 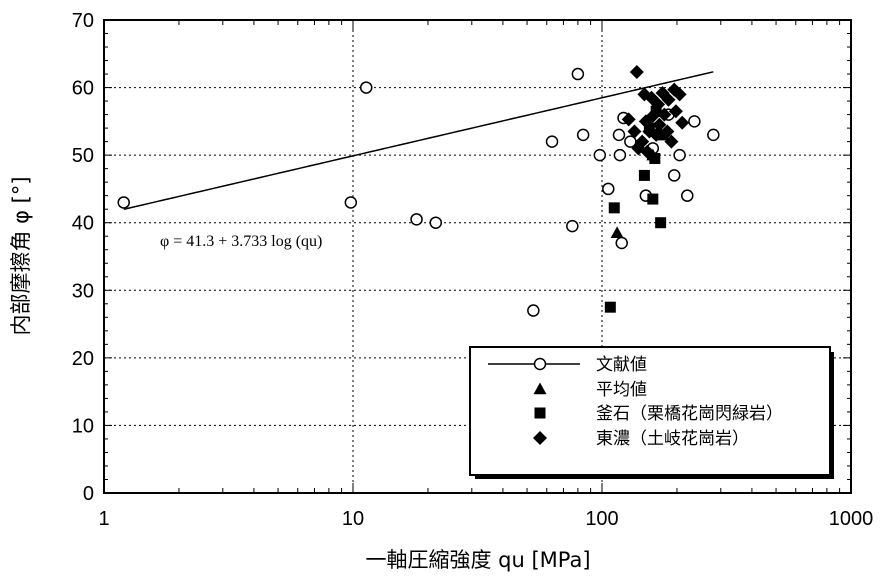 What do you see at coordinates (83, 21) in the screenshot?
I see `y-tick-label: 70` at bounding box center [83, 21].